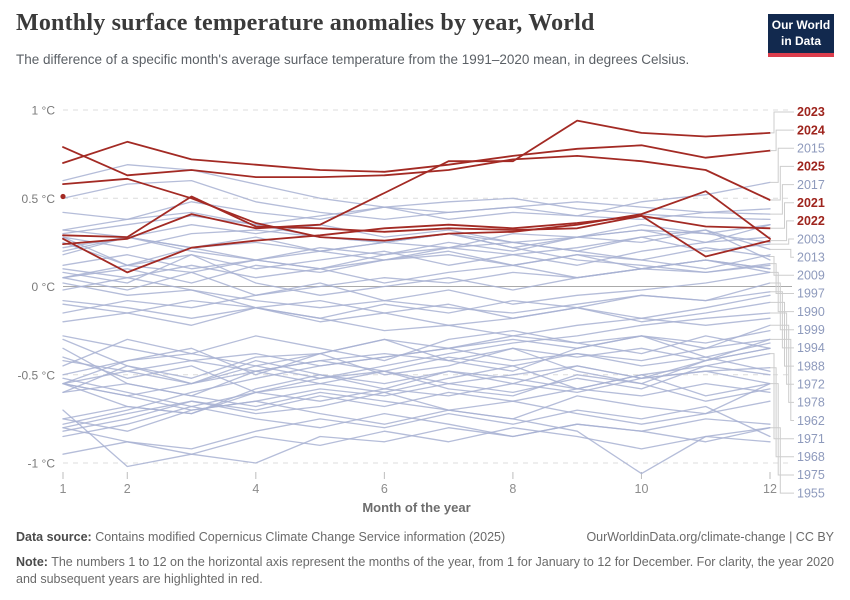  I want to click on owid-logo: Our World in Data, so click(801, 36).